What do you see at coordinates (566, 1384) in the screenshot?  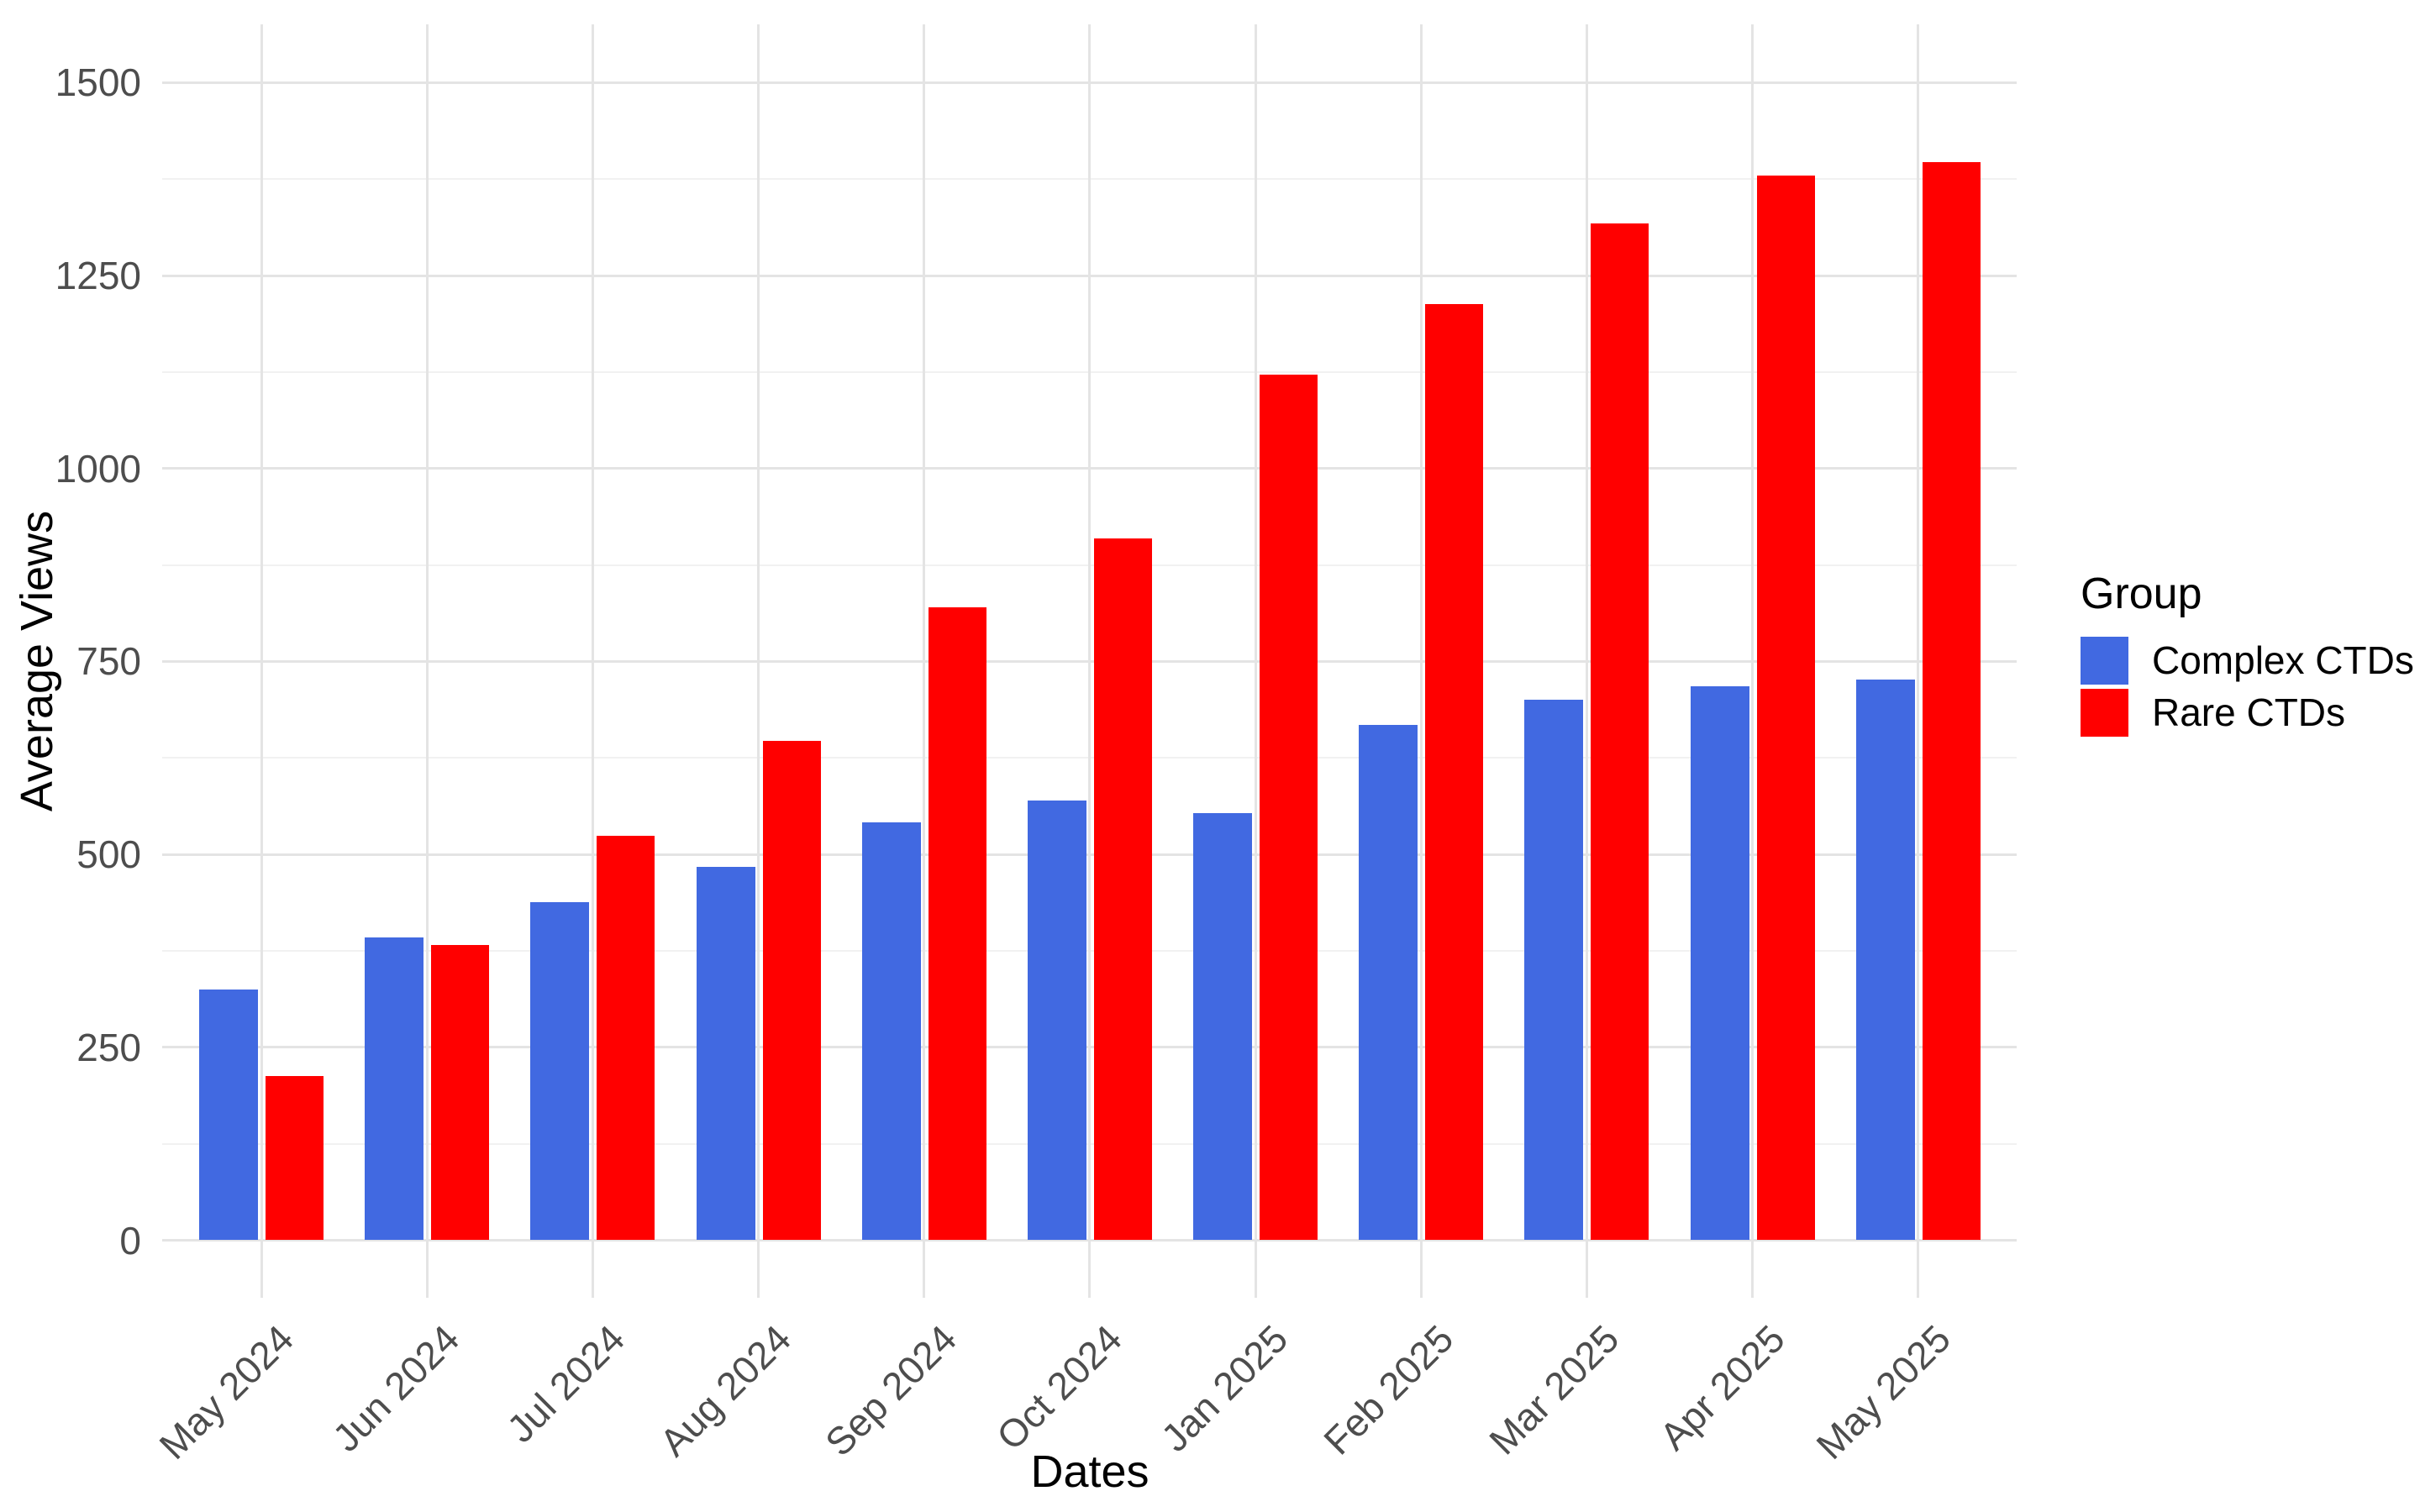 I see `x-tick-label: Jul 2024` at bounding box center [566, 1384].